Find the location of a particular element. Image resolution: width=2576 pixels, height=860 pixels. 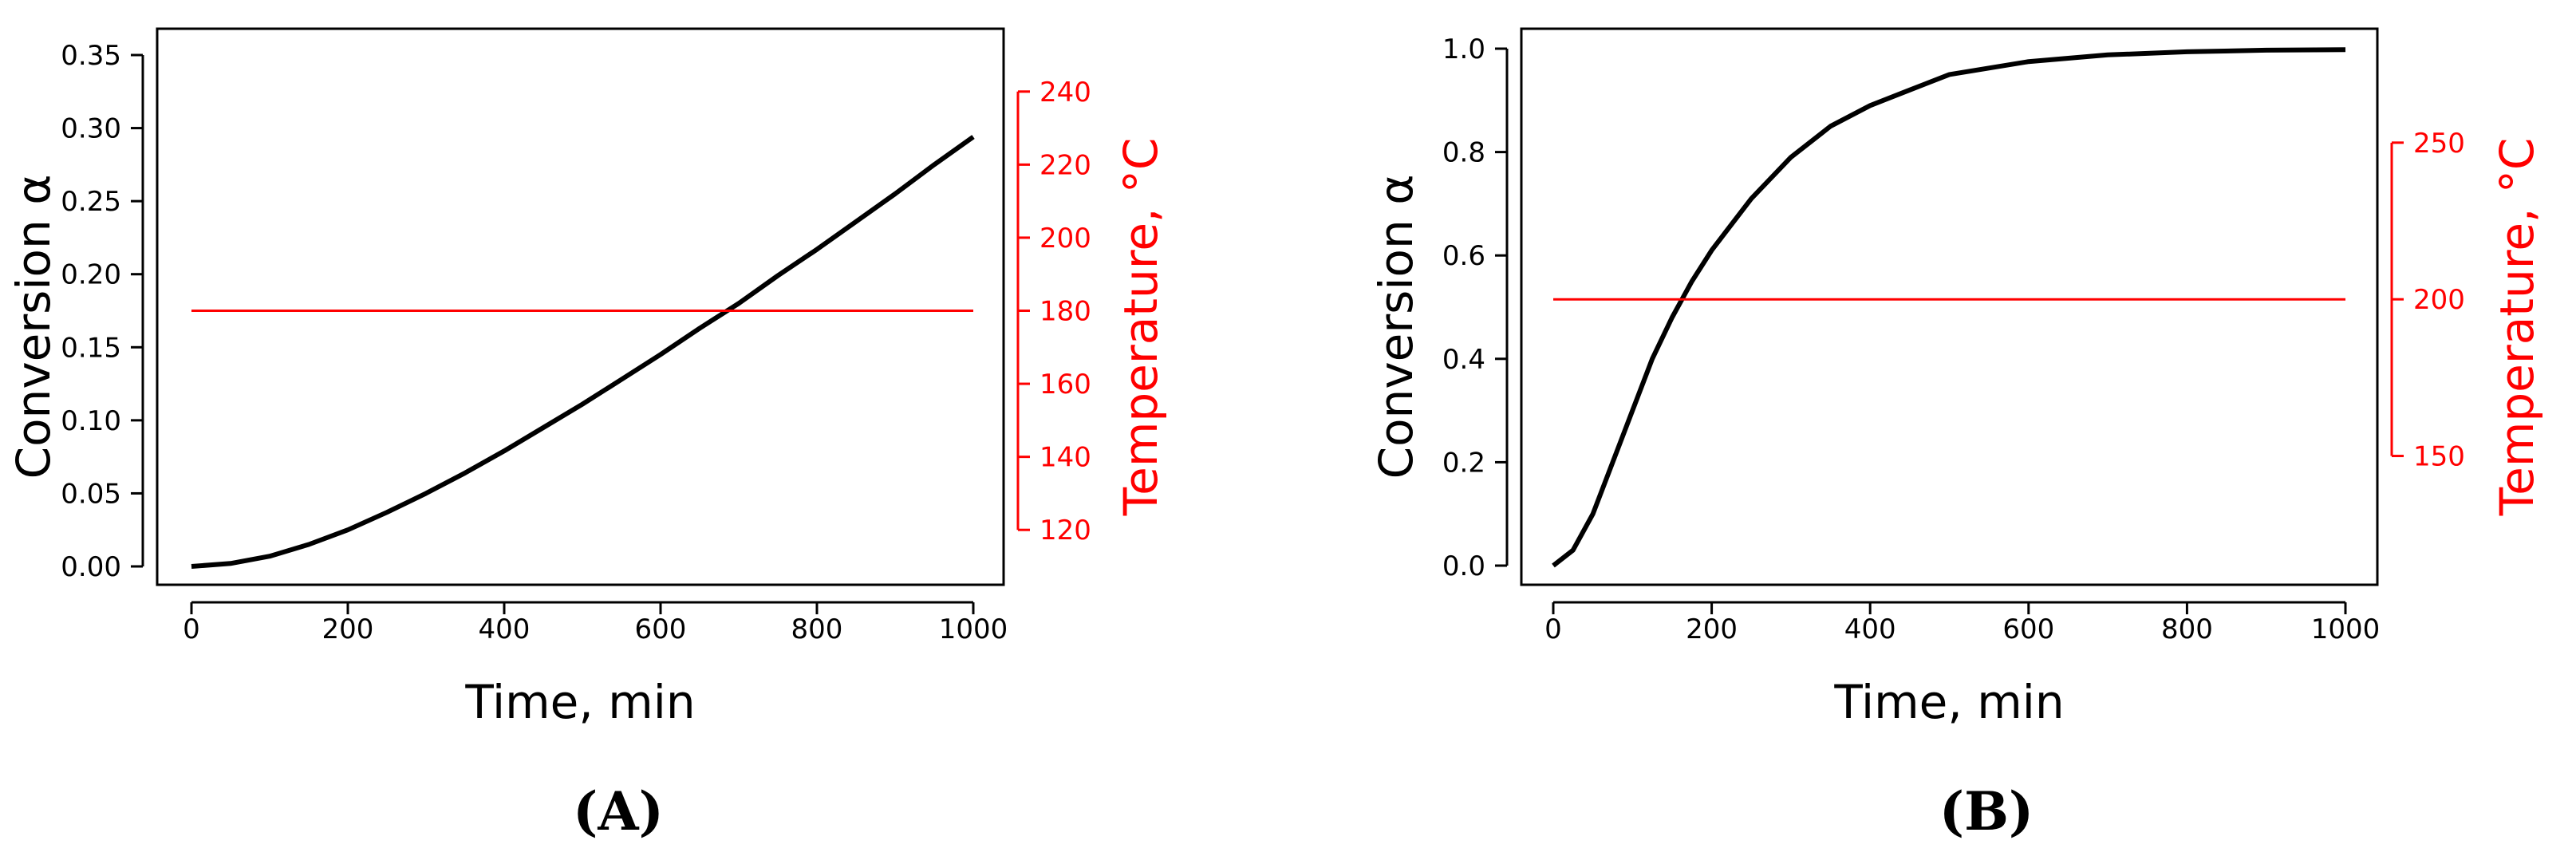

y-tick-label: 0.4 is located at coordinates (1463, 360).